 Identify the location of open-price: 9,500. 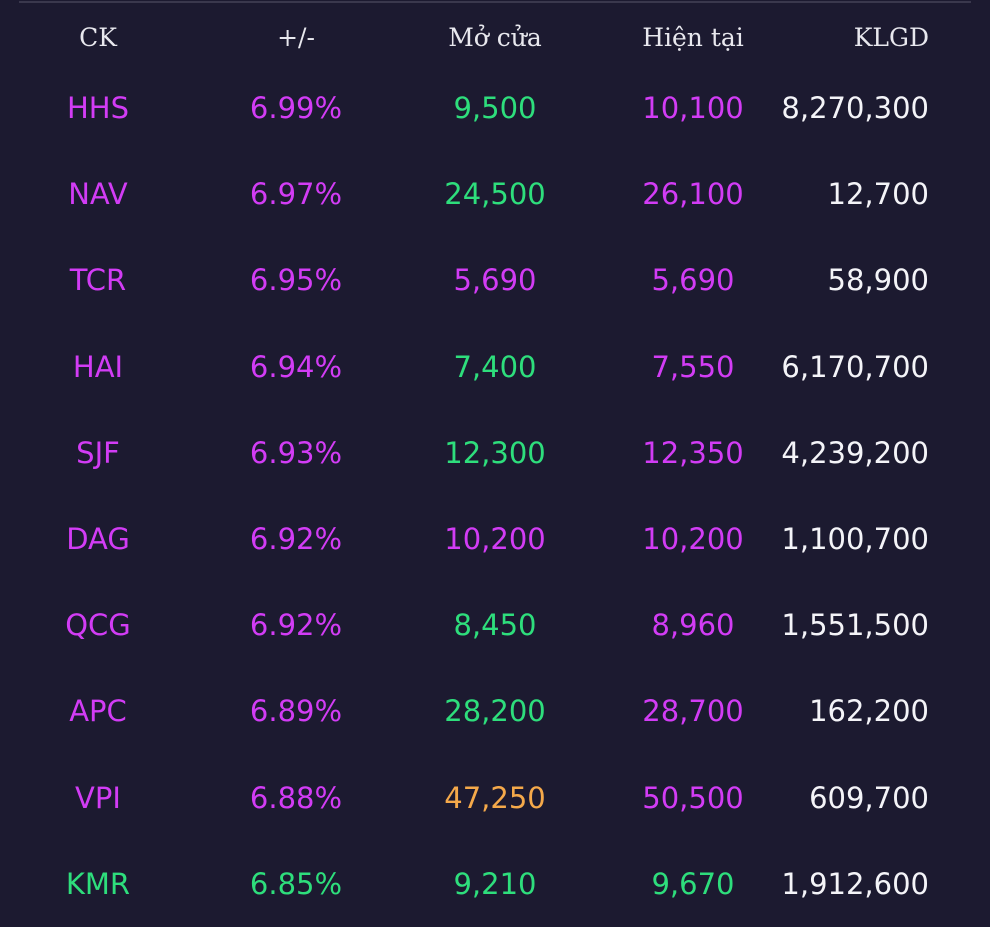
(495, 108).